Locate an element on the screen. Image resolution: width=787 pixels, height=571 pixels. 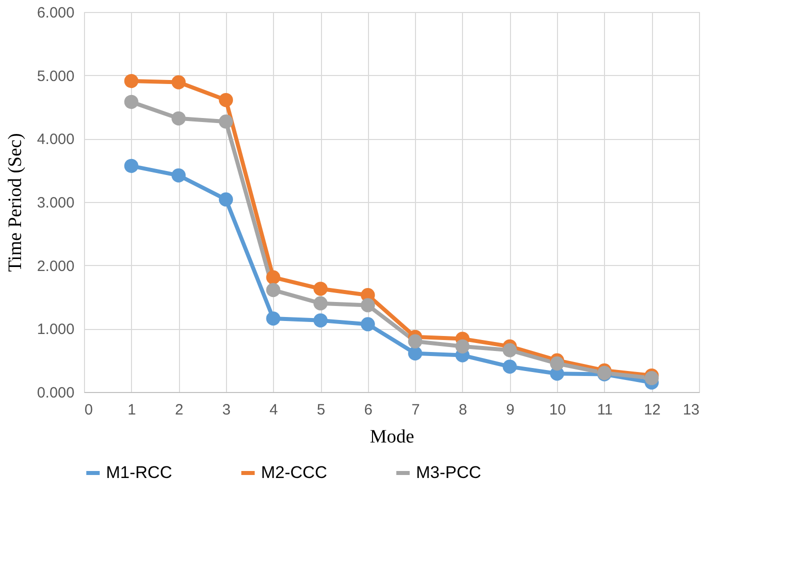
x-tick-label: 2 is located at coordinates (179, 410).